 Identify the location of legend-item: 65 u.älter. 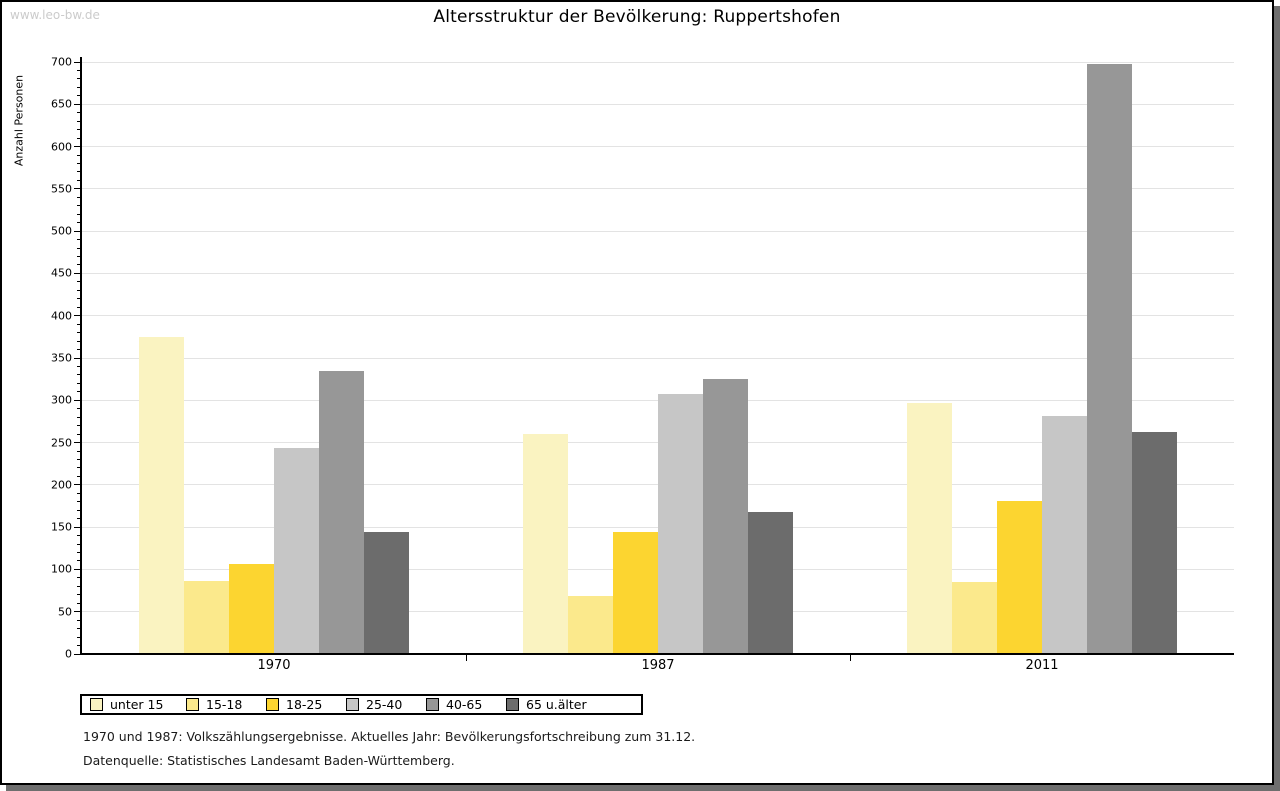
(546, 704).